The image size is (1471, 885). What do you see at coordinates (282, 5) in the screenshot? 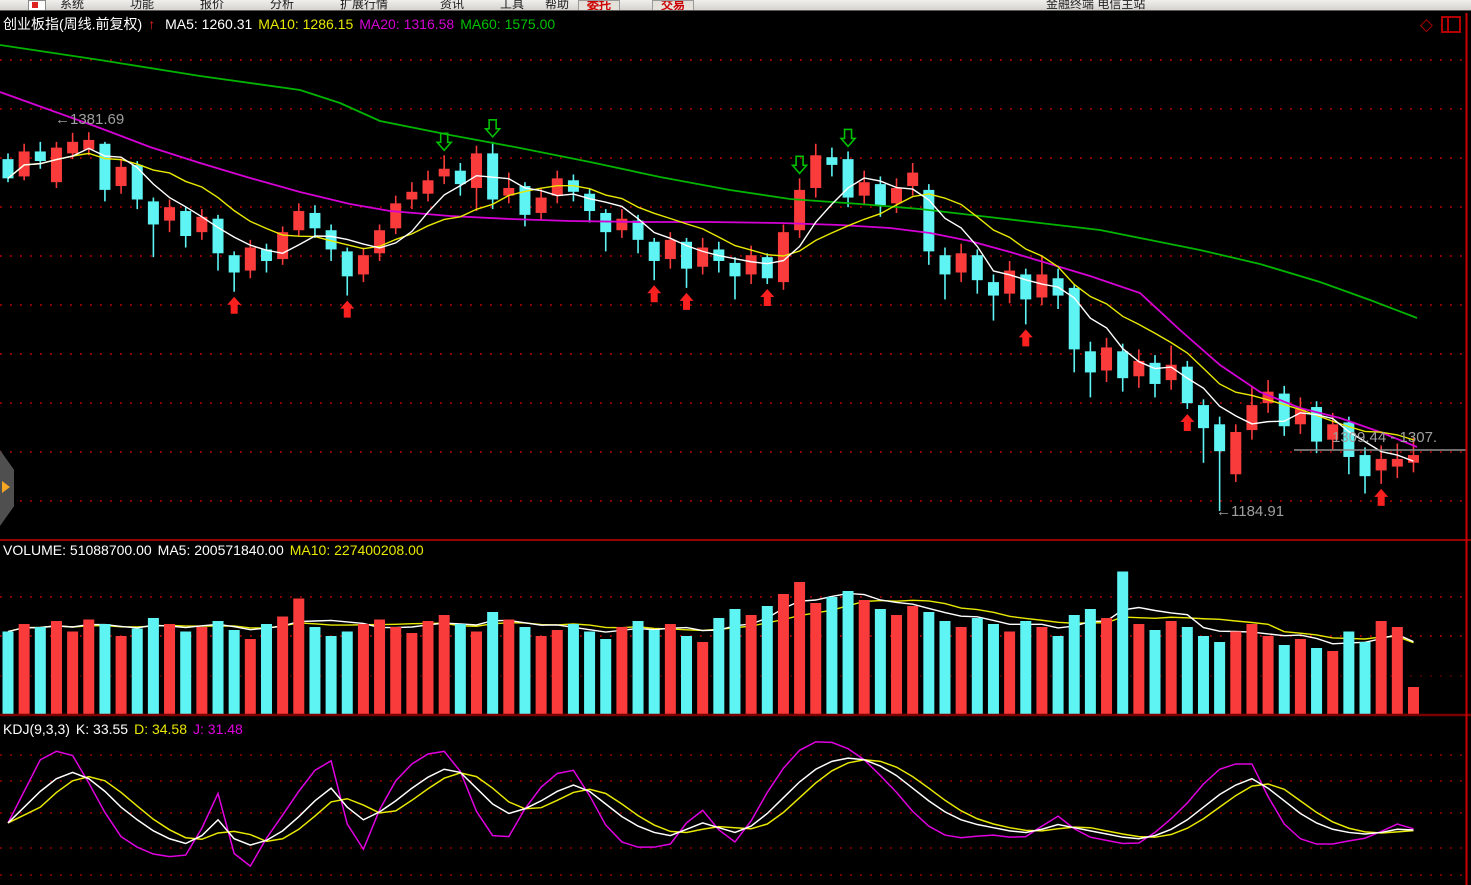
I see `menu-item-3: 分析` at bounding box center [282, 5].